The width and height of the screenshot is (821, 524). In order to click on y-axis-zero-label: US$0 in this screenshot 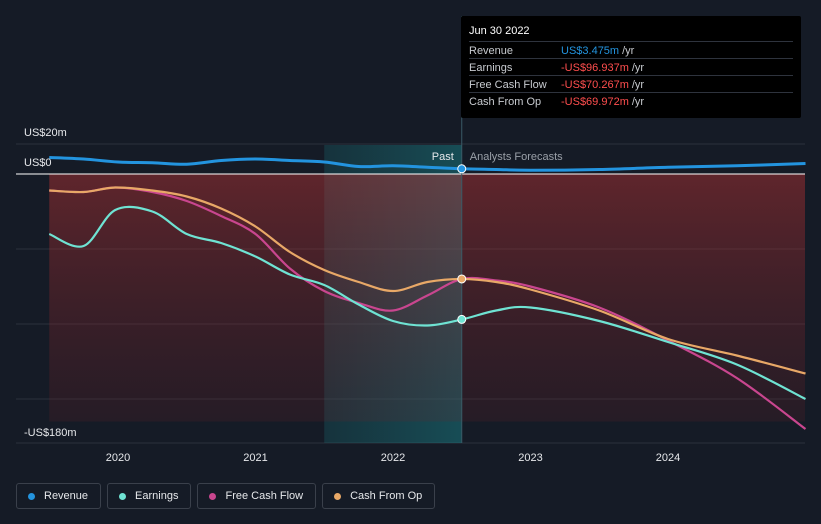, I will do `click(38, 163)`.